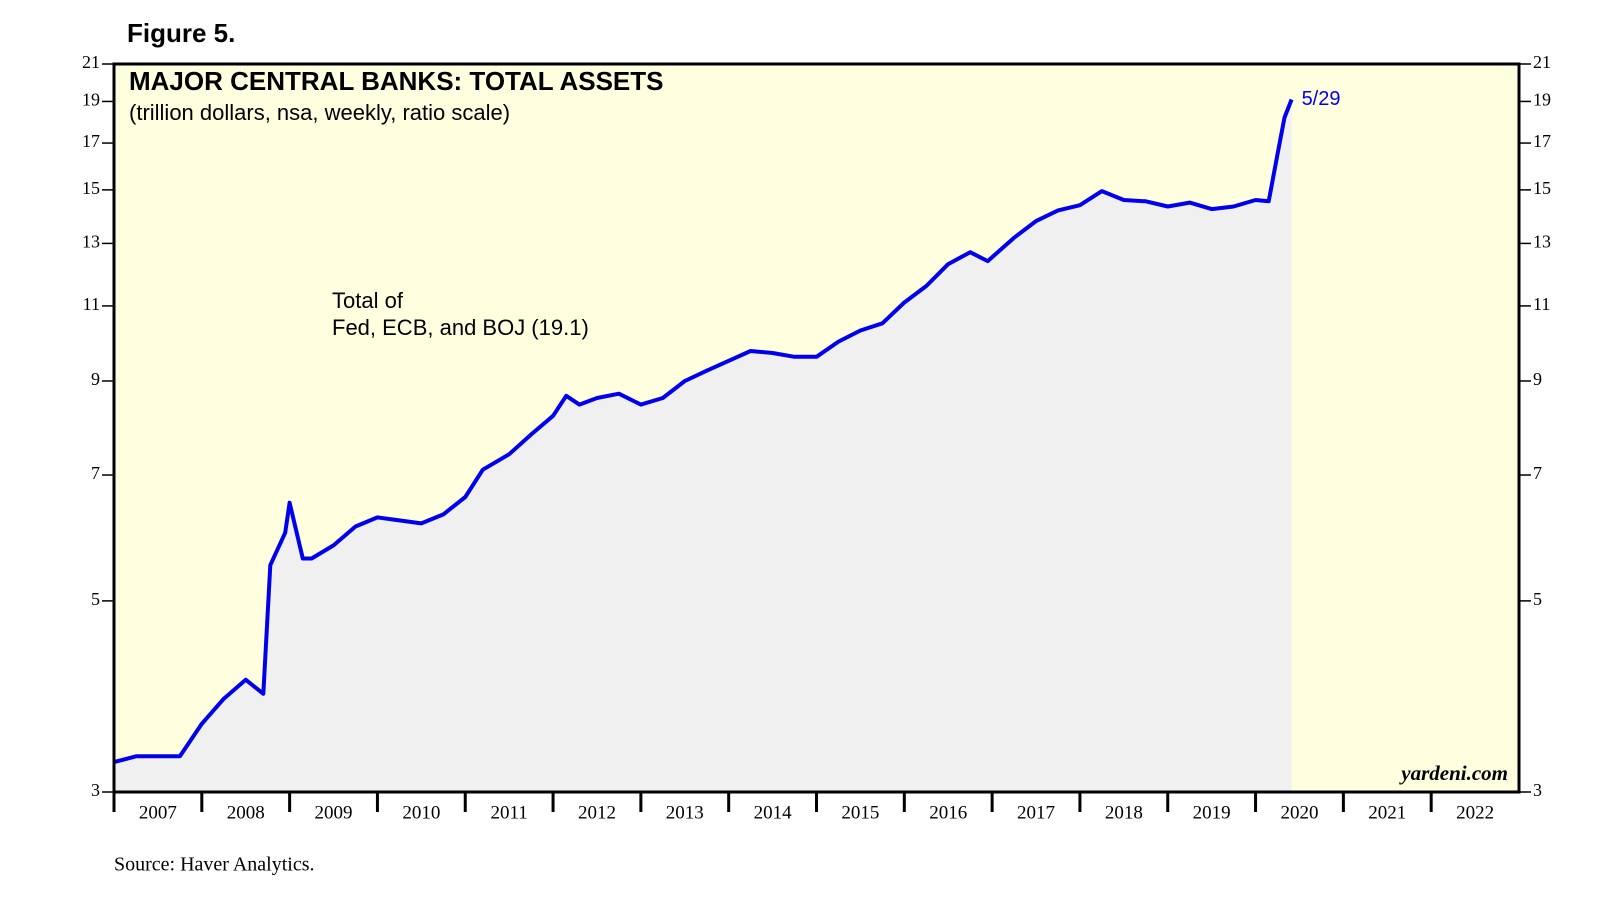 The height and width of the screenshot is (921, 1610). I want to click on y-tick-label: 5, so click(95, 599).